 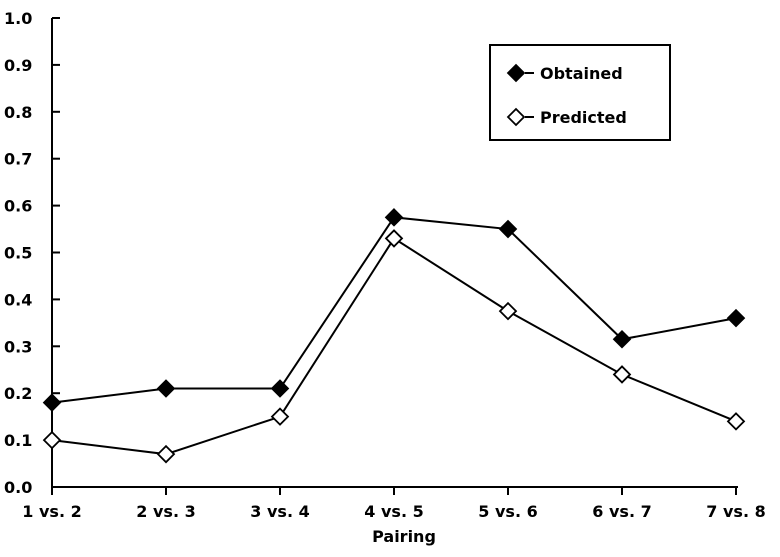 I want to click on x-tick-label: 4 vs. 5, so click(x=393, y=511).